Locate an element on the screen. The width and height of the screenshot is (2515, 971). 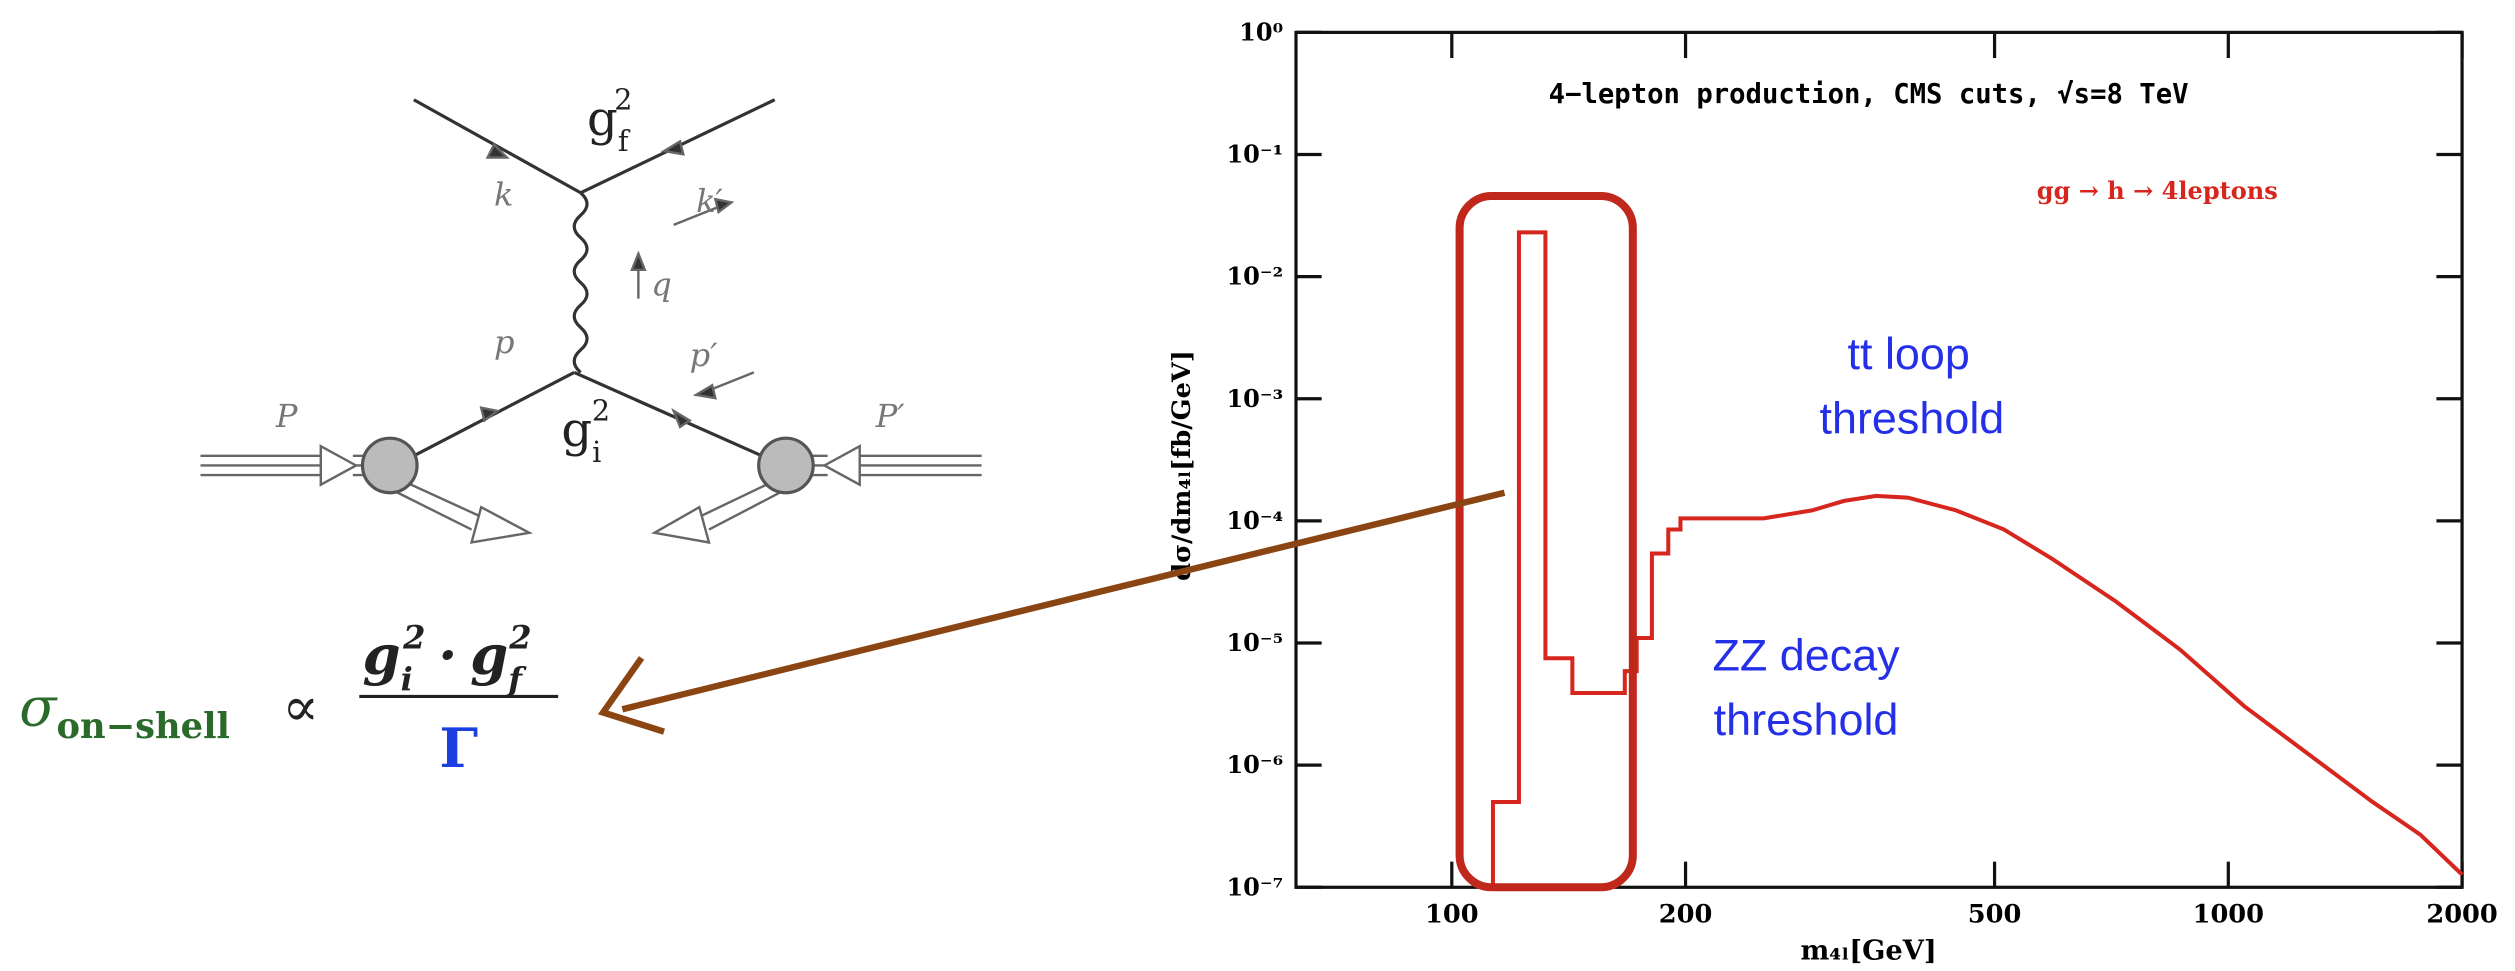
annotation: tt loop is located at coordinates (1909, 353).